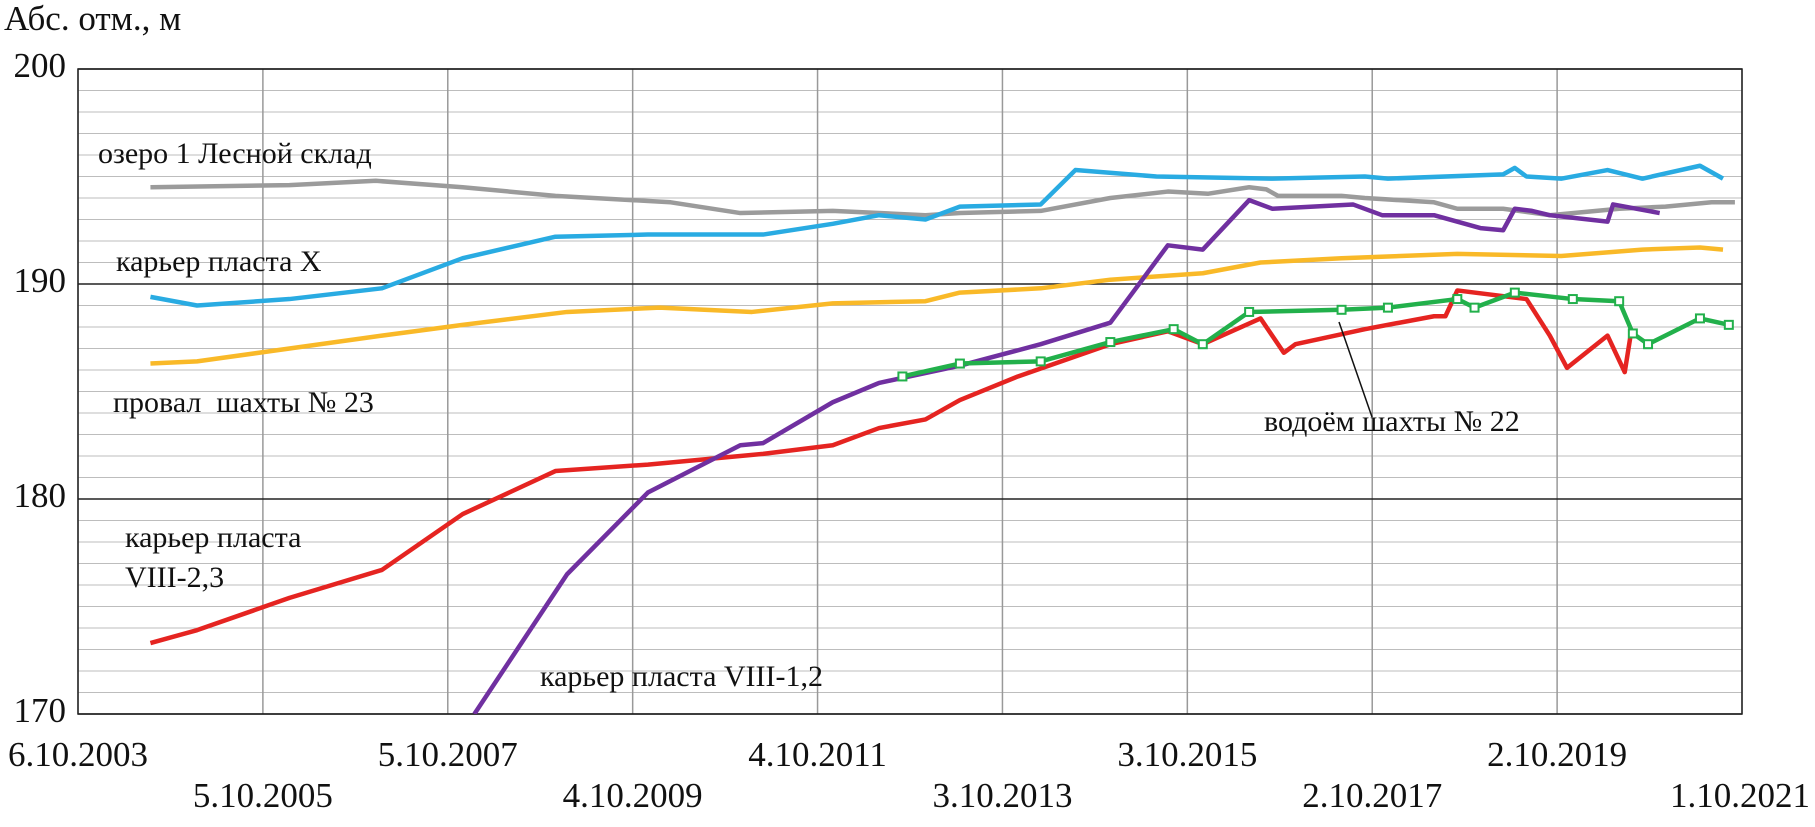 This screenshot has width=1815, height=827. What do you see at coordinates (263, 795) in the screenshot?
I see `x-tick-label: 5.10.2005` at bounding box center [263, 795].